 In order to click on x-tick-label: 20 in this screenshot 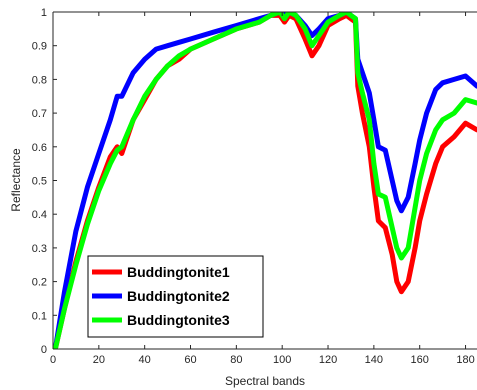, I will do `click(99, 360)`.